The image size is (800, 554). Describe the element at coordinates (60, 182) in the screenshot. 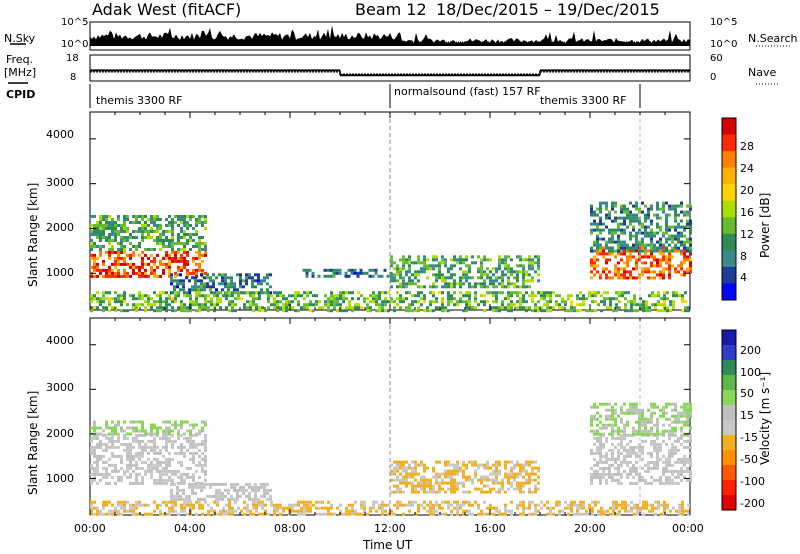

I see `power-ytick-3000: 3000` at that location.